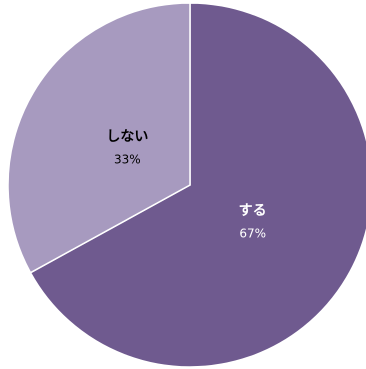  I want to click on slice-value-label: 67%, so click(252, 234).